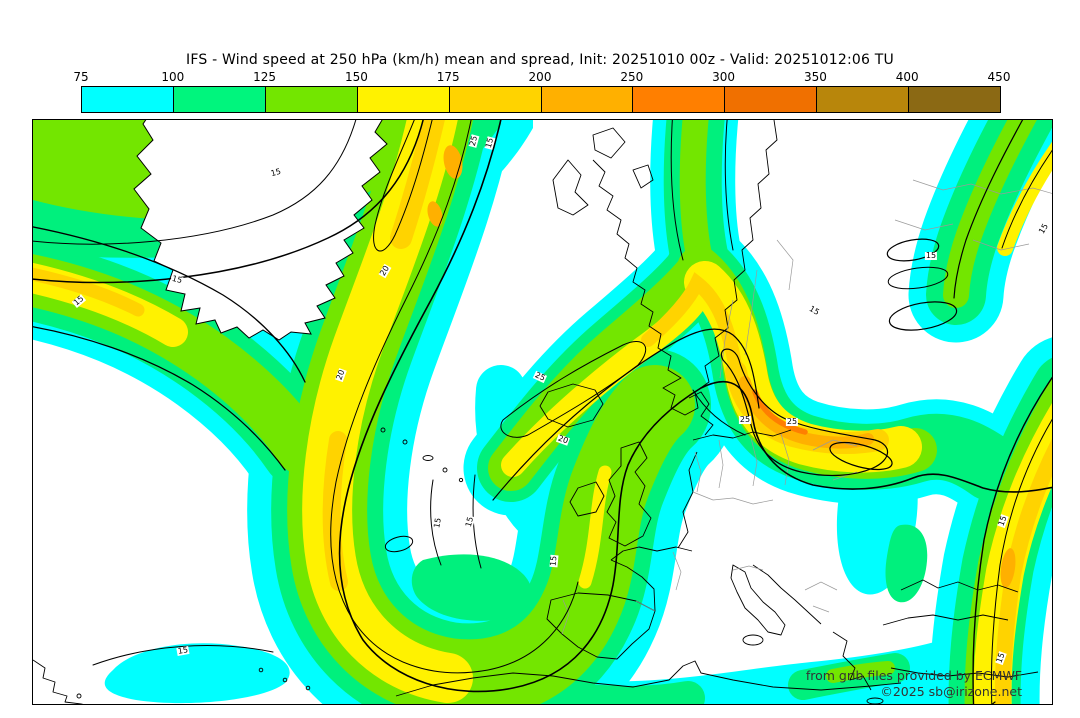  Describe the element at coordinates (951, 691) in the screenshot. I see `attribution-copyright: ©2025 sb@irizone.net` at that location.